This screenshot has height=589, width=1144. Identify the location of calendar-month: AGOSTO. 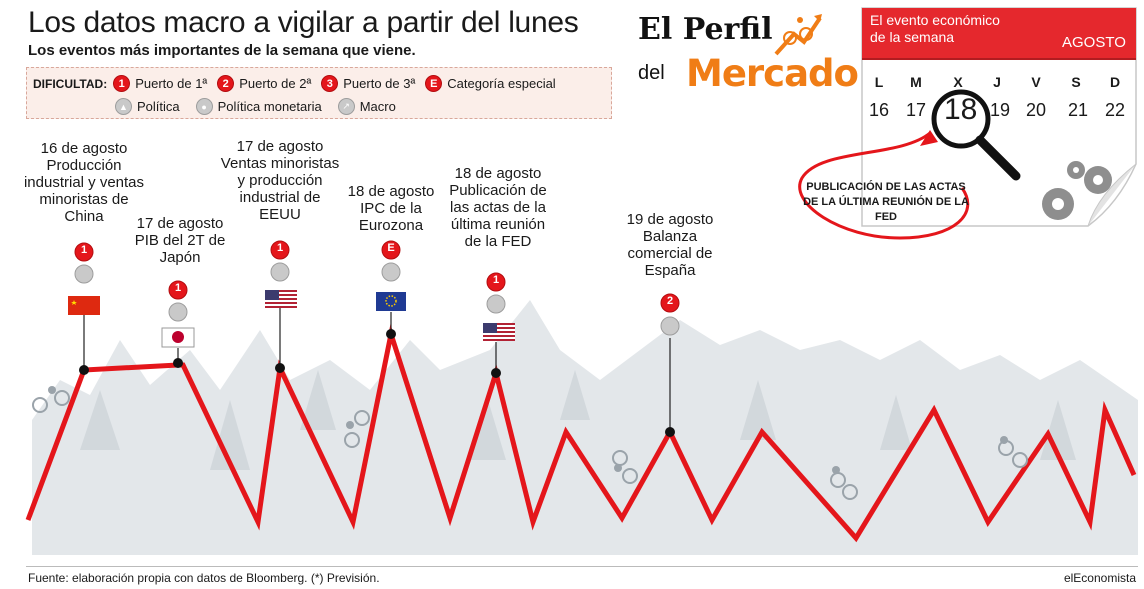
(1094, 42).